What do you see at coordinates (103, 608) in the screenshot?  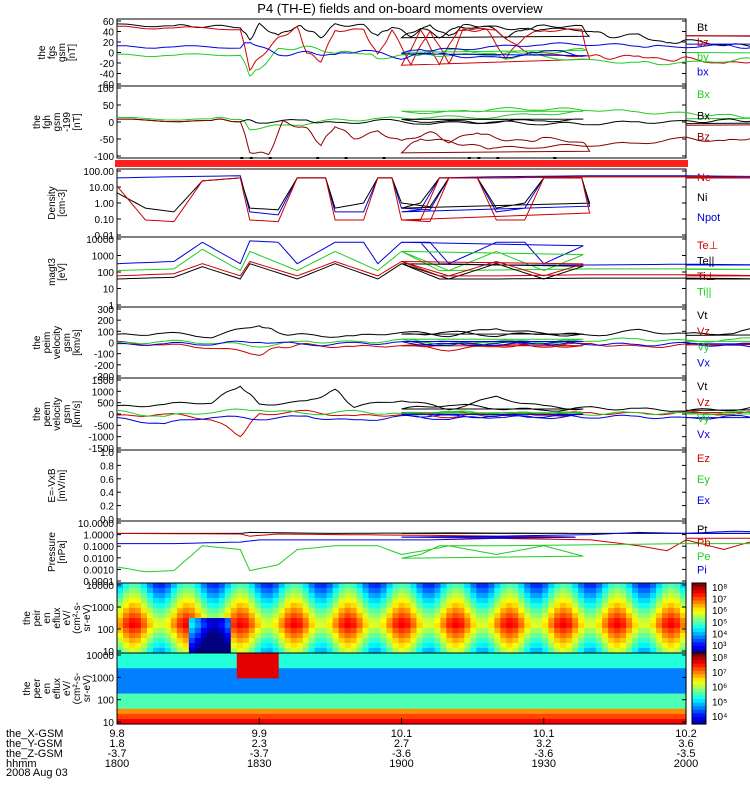 I see `y-tick-label: 1000` at bounding box center [103, 608].